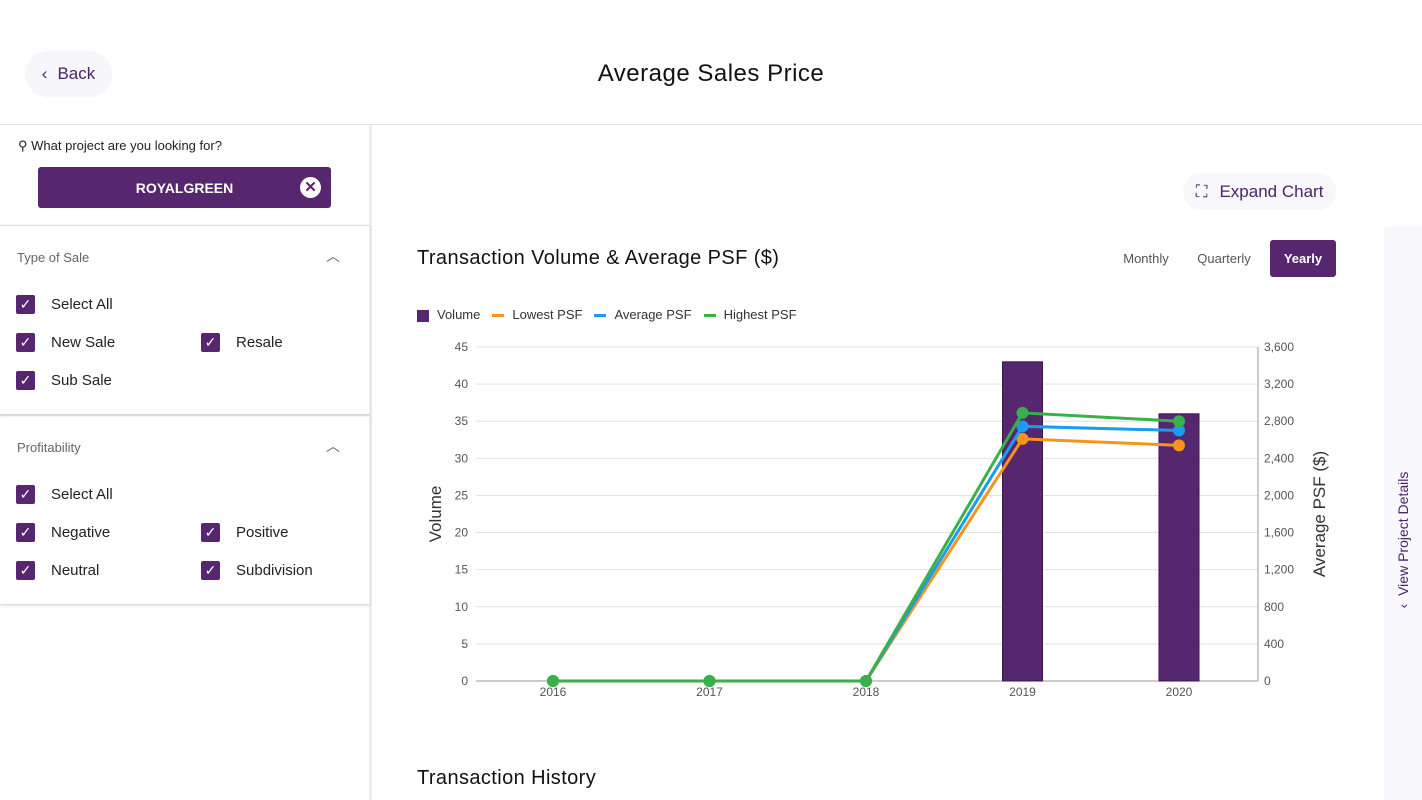 The image size is (1422, 800). Describe the element at coordinates (1279, 533) in the screenshot. I see `y2-tick-label: 1,600` at that location.